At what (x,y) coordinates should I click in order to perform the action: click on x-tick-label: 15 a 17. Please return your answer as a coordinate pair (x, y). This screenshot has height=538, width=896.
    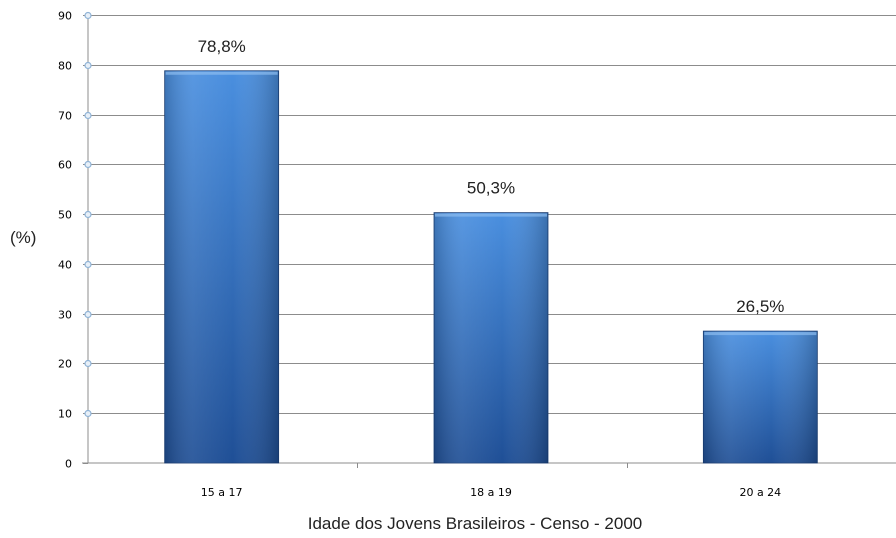
    Looking at the image, I should click on (222, 492).